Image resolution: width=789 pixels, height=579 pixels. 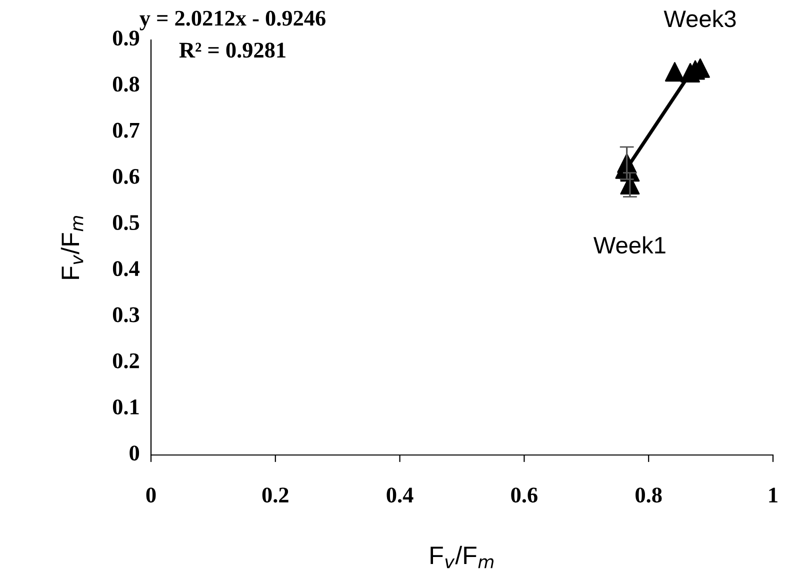 I want to click on y-tick-label: 0.6, so click(x=126, y=176).